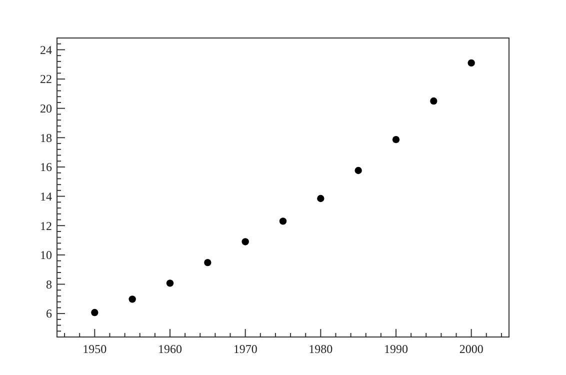 Image resolution: width=566 pixels, height=375 pixels. What do you see at coordinates (94, 349) in the screenshot?
I see `x-tick-label: 1950` at bounding box center [94, 349].